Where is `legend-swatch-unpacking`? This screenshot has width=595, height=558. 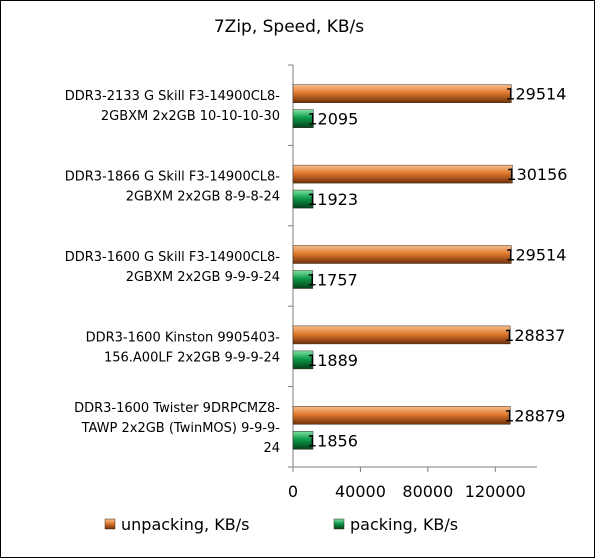
legend-swatch-unpacking is located at coordinates (110, 524).